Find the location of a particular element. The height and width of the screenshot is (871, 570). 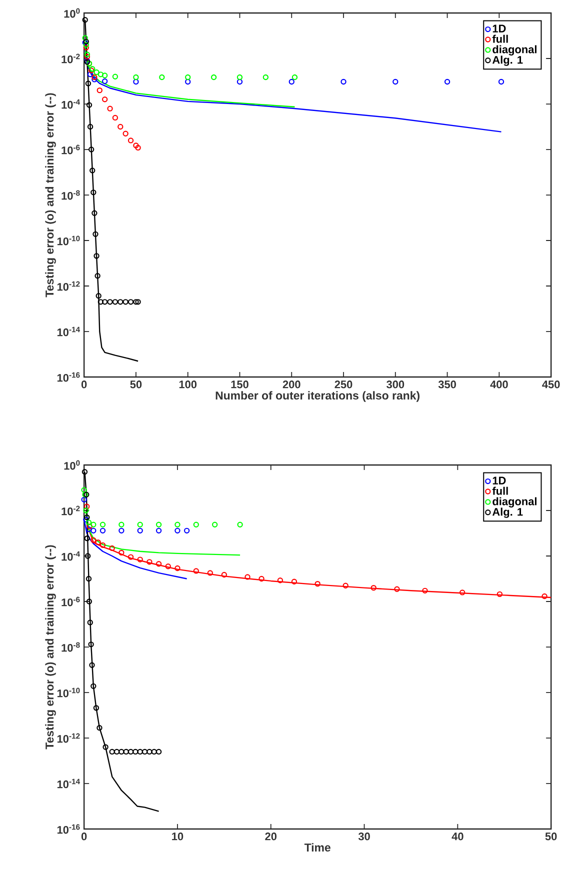

x-tick-label: 40 is located at coordinates (458, 836).